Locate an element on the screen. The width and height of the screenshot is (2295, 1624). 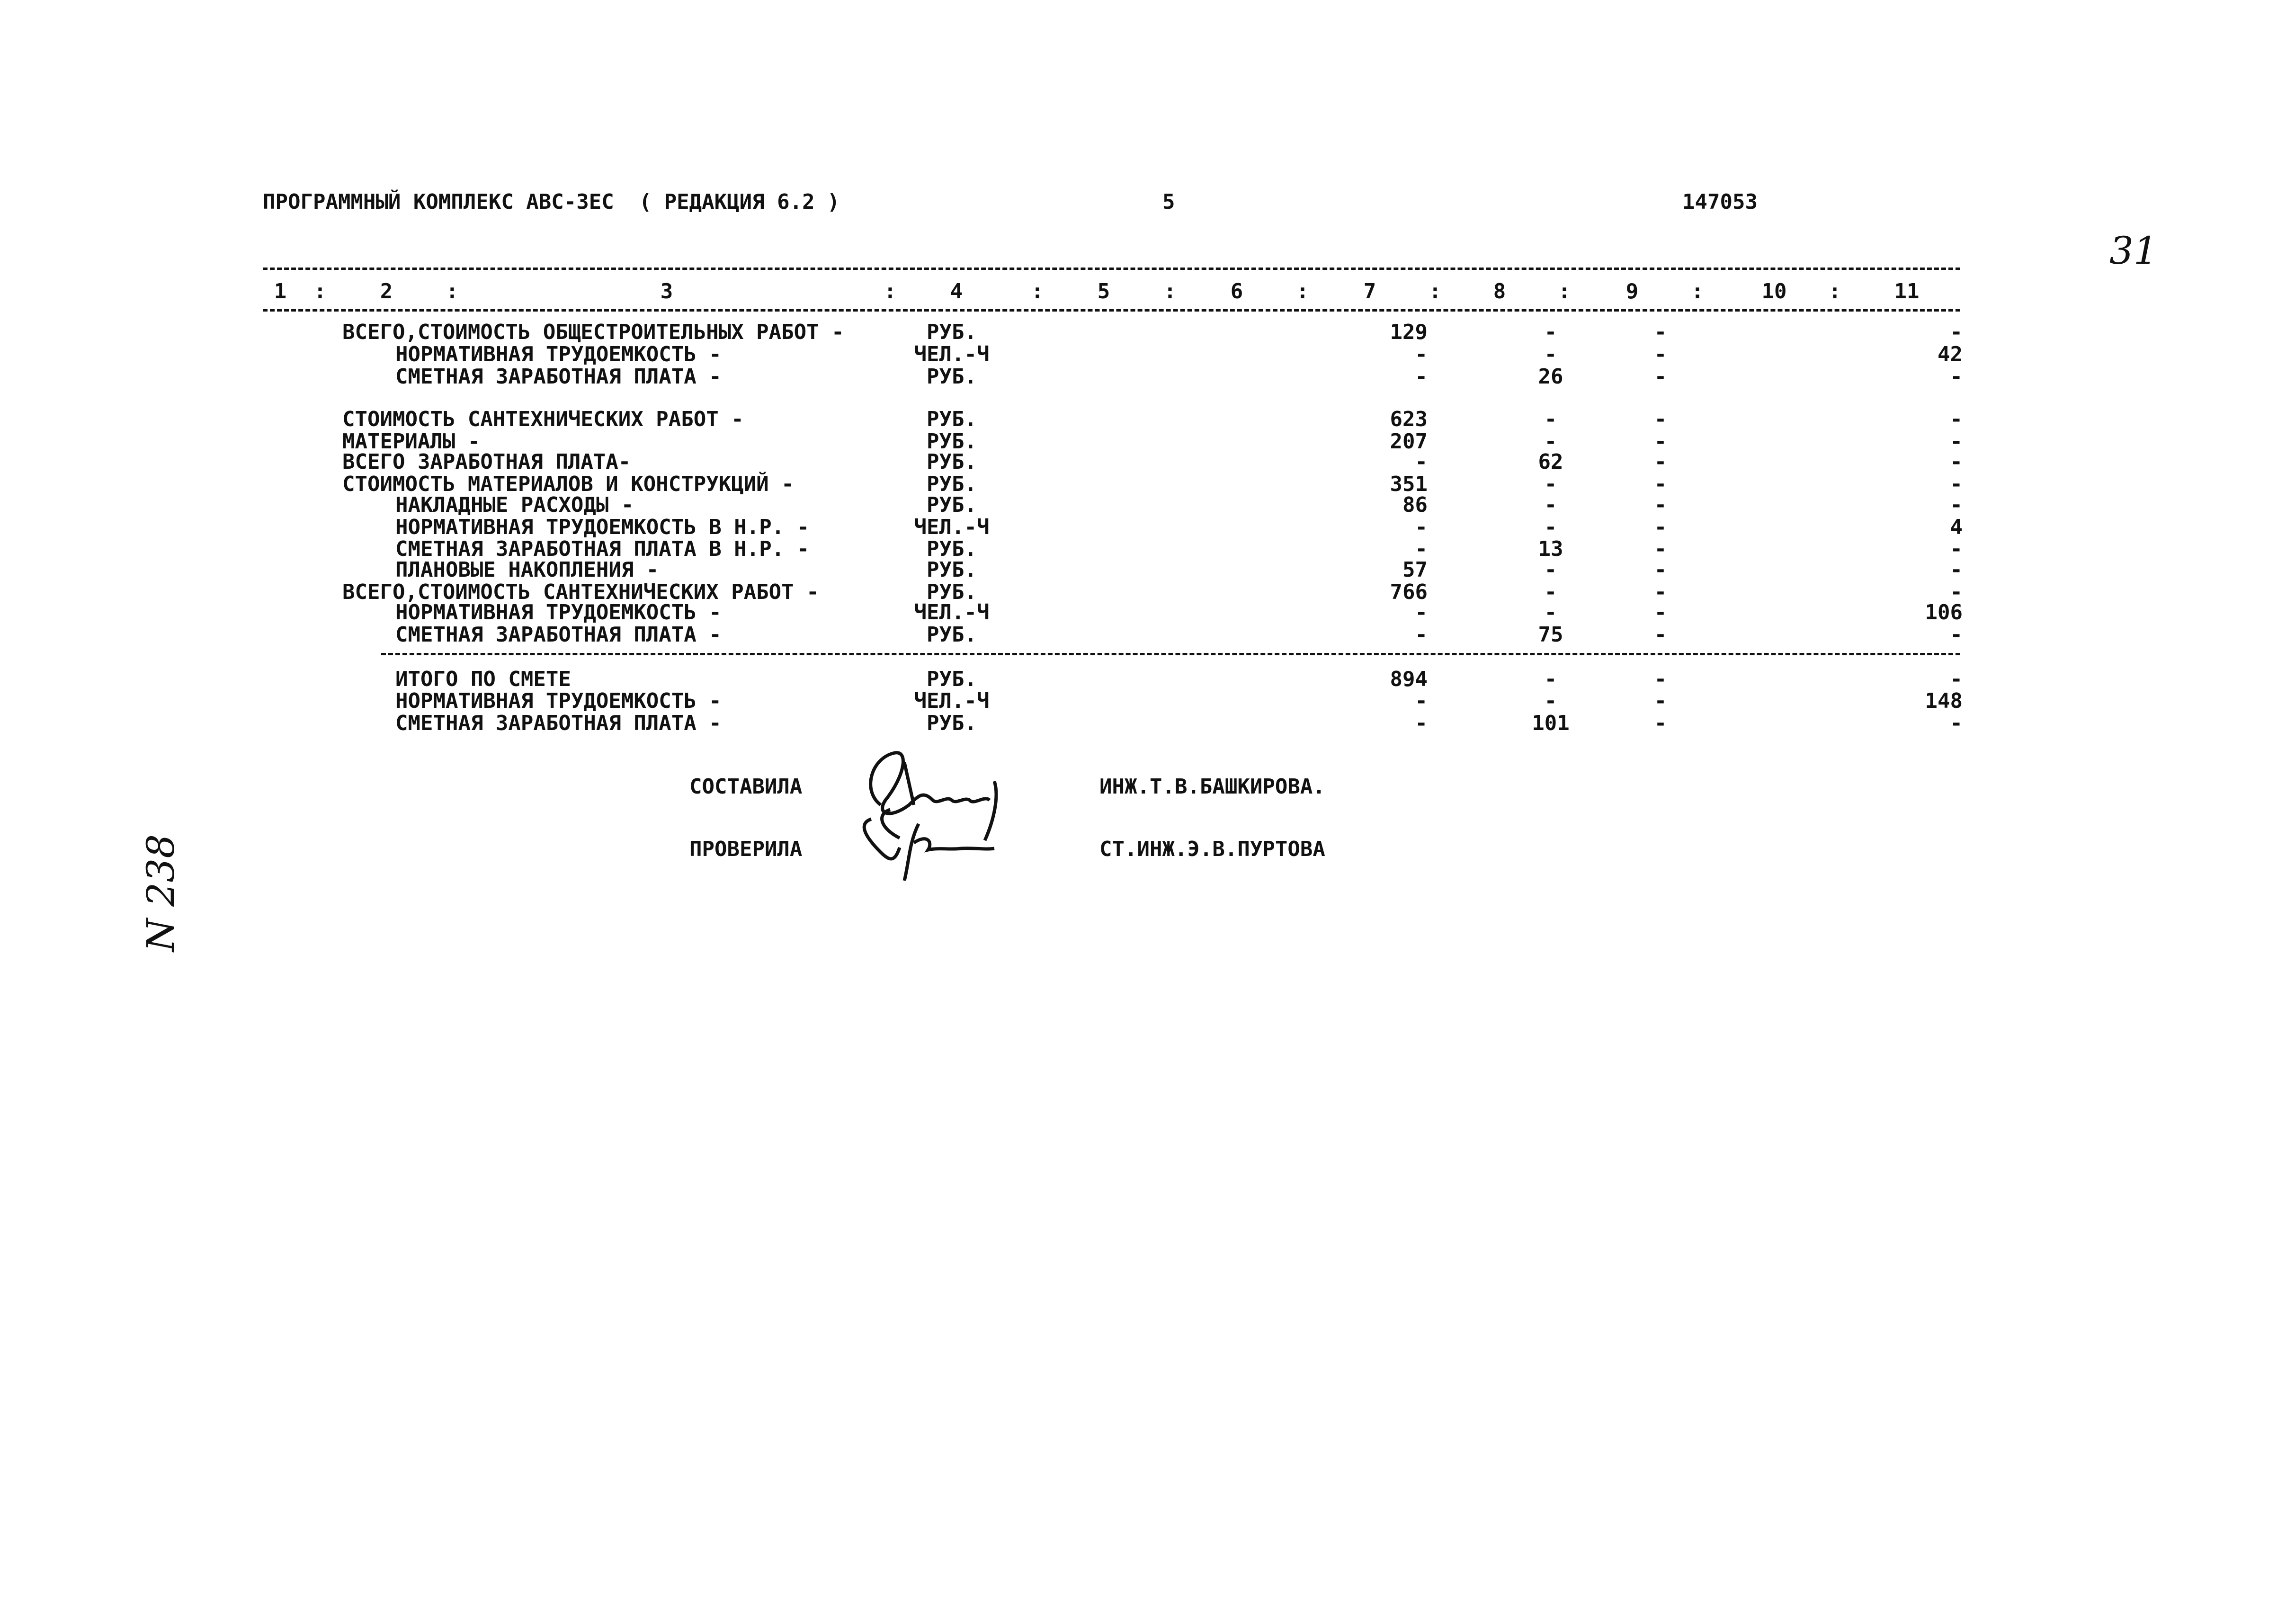
column-number: 8 is located at coordinates (1499, 291).